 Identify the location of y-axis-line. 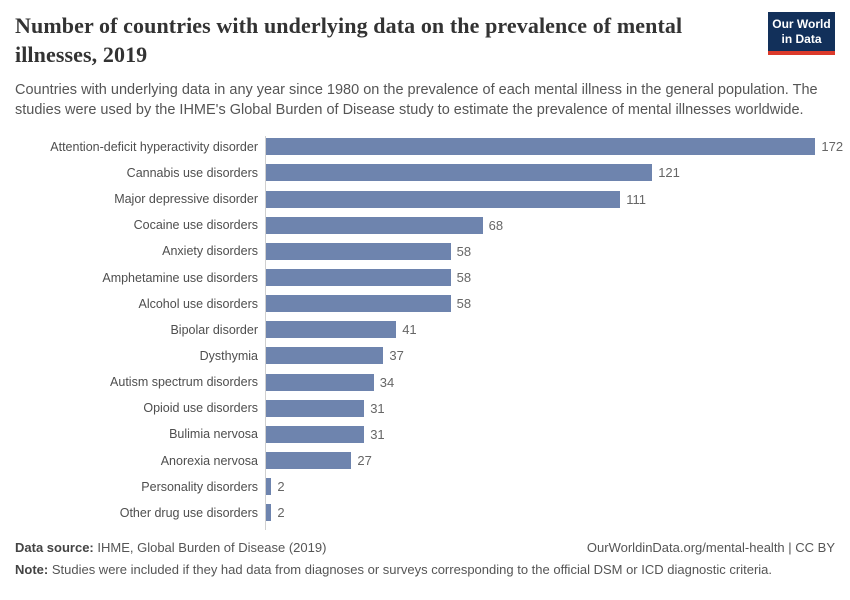
(265, 332).